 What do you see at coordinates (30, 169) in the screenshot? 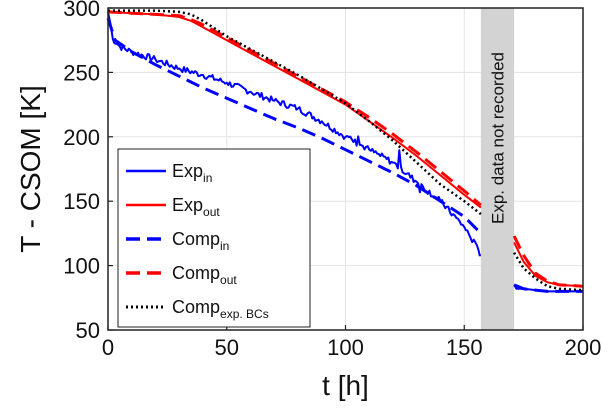
I see `y-axis-label: T - CSOM [K]` at bounding box center [30, 169].